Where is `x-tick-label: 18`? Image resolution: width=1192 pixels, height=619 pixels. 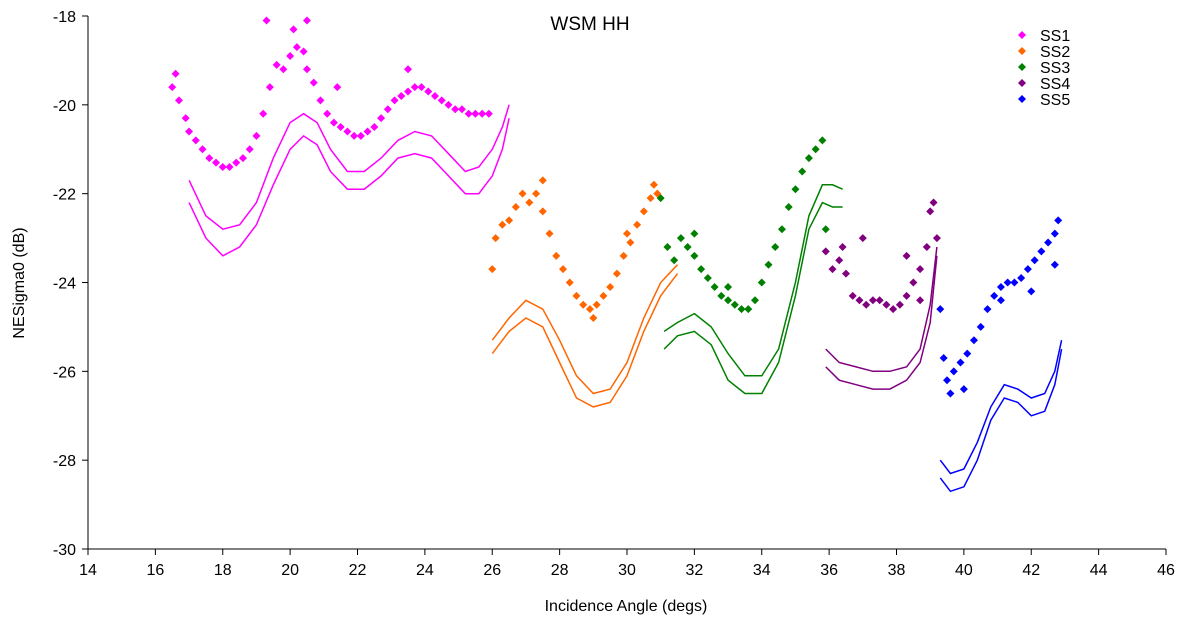
x-tick-label: 18 is located at coordinates (223, 570).